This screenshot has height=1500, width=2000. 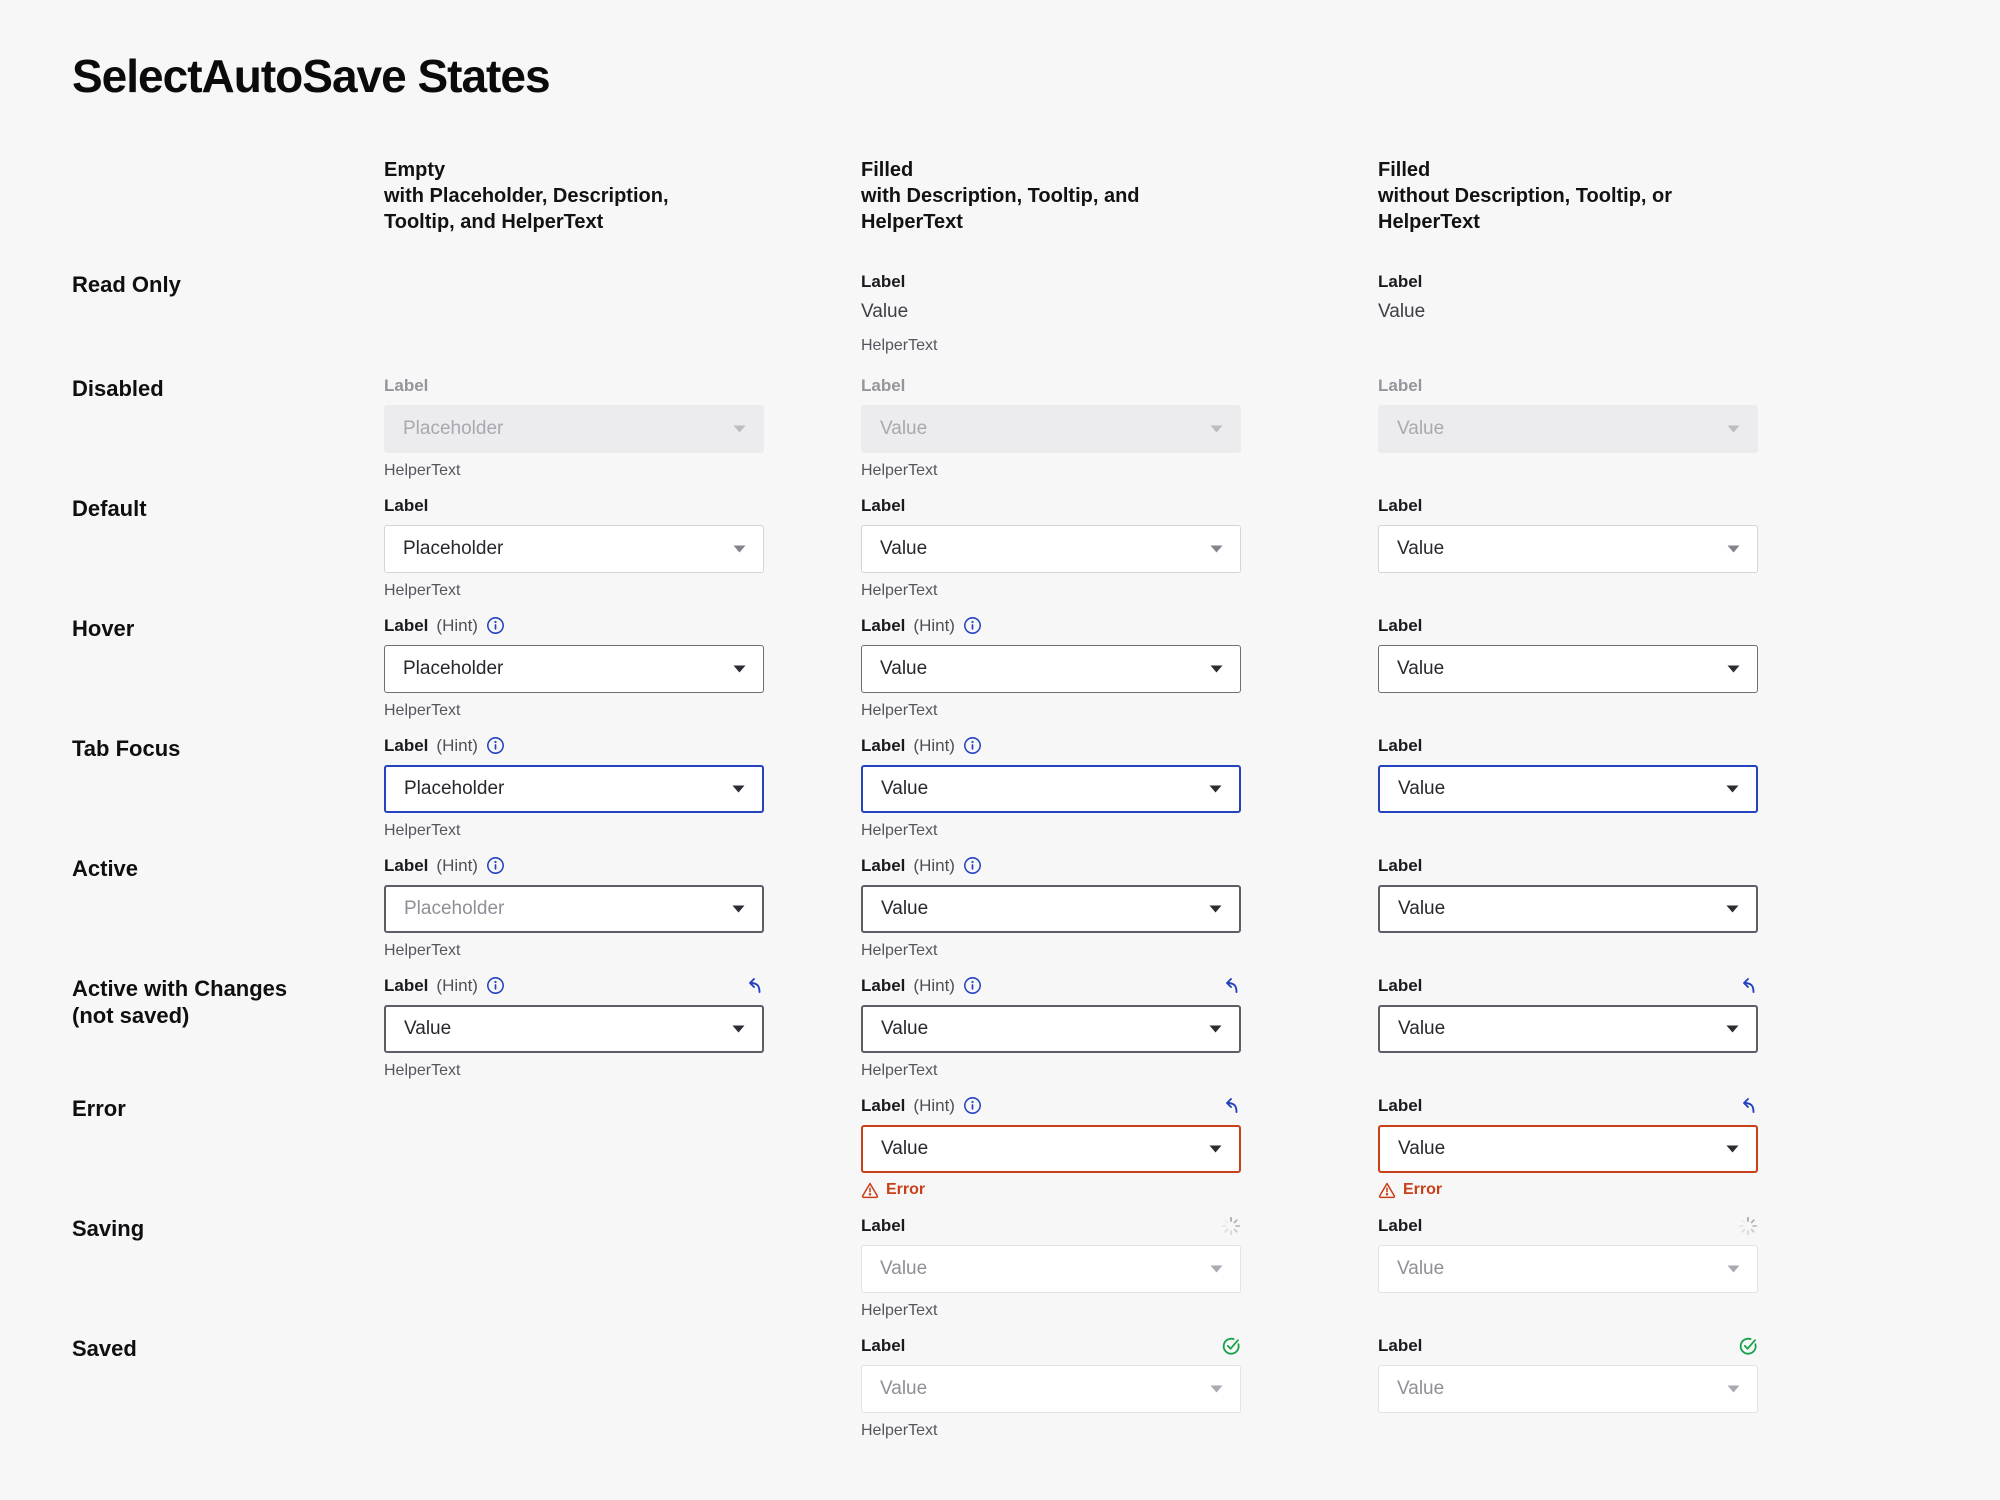 I want to click on row-label: Disabled, so click(x=118, y=388).